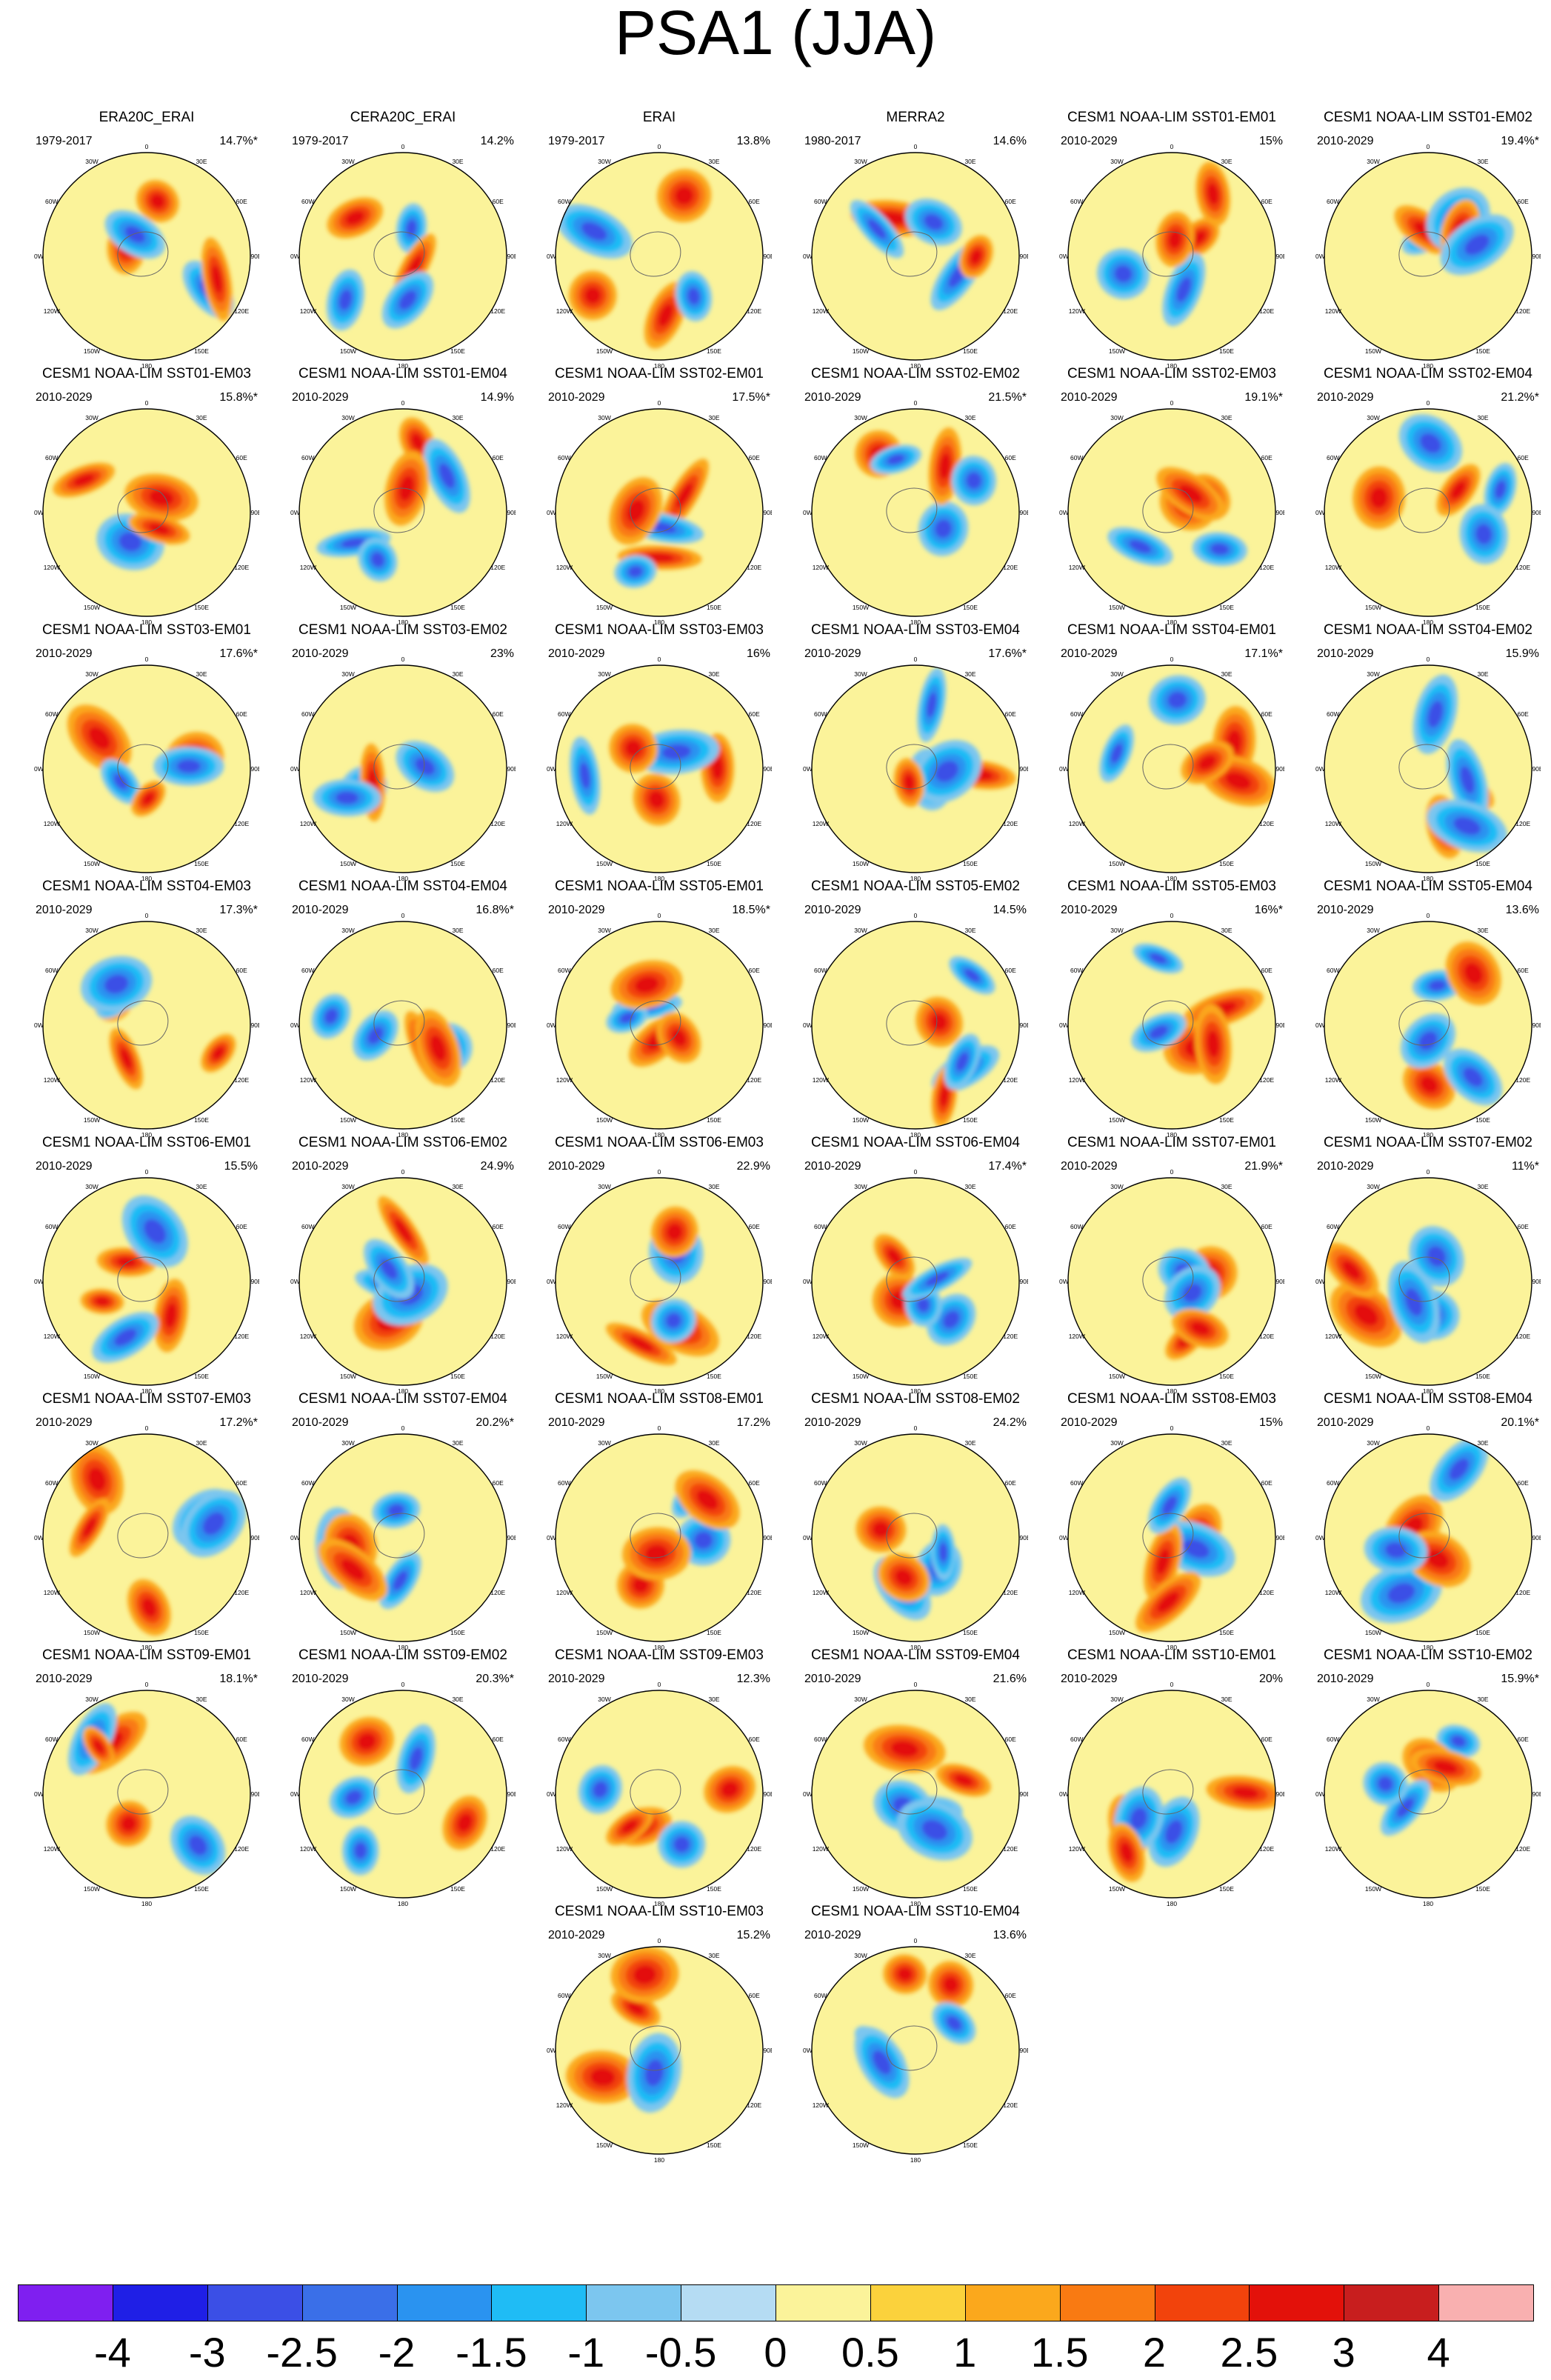 This screenshot has width=1551, height=2380. What do you see at coordinates (320, 141) in the screenshot?
I see `panel-period: 1979-2017` at bounding box center [320, 141].